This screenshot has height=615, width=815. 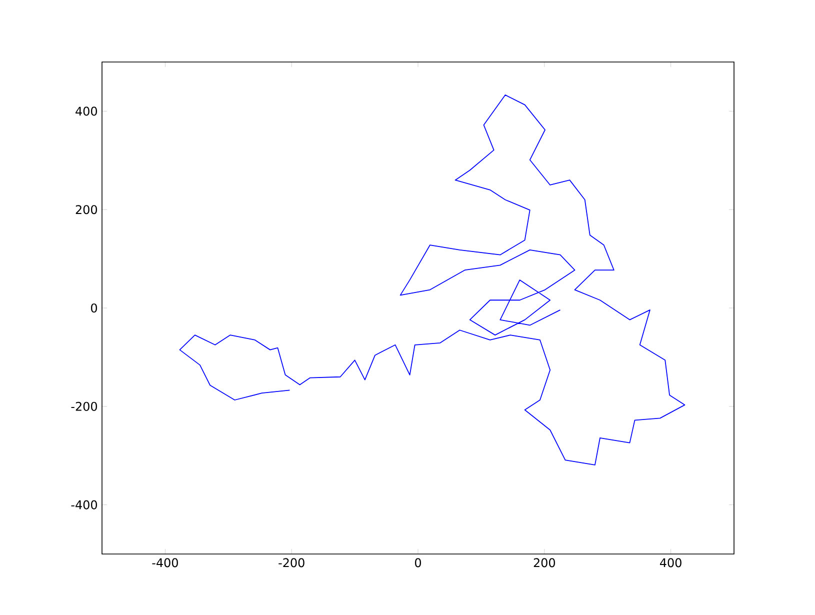 I want to click on x-tick-label: 200, so click(x=545, y=563).